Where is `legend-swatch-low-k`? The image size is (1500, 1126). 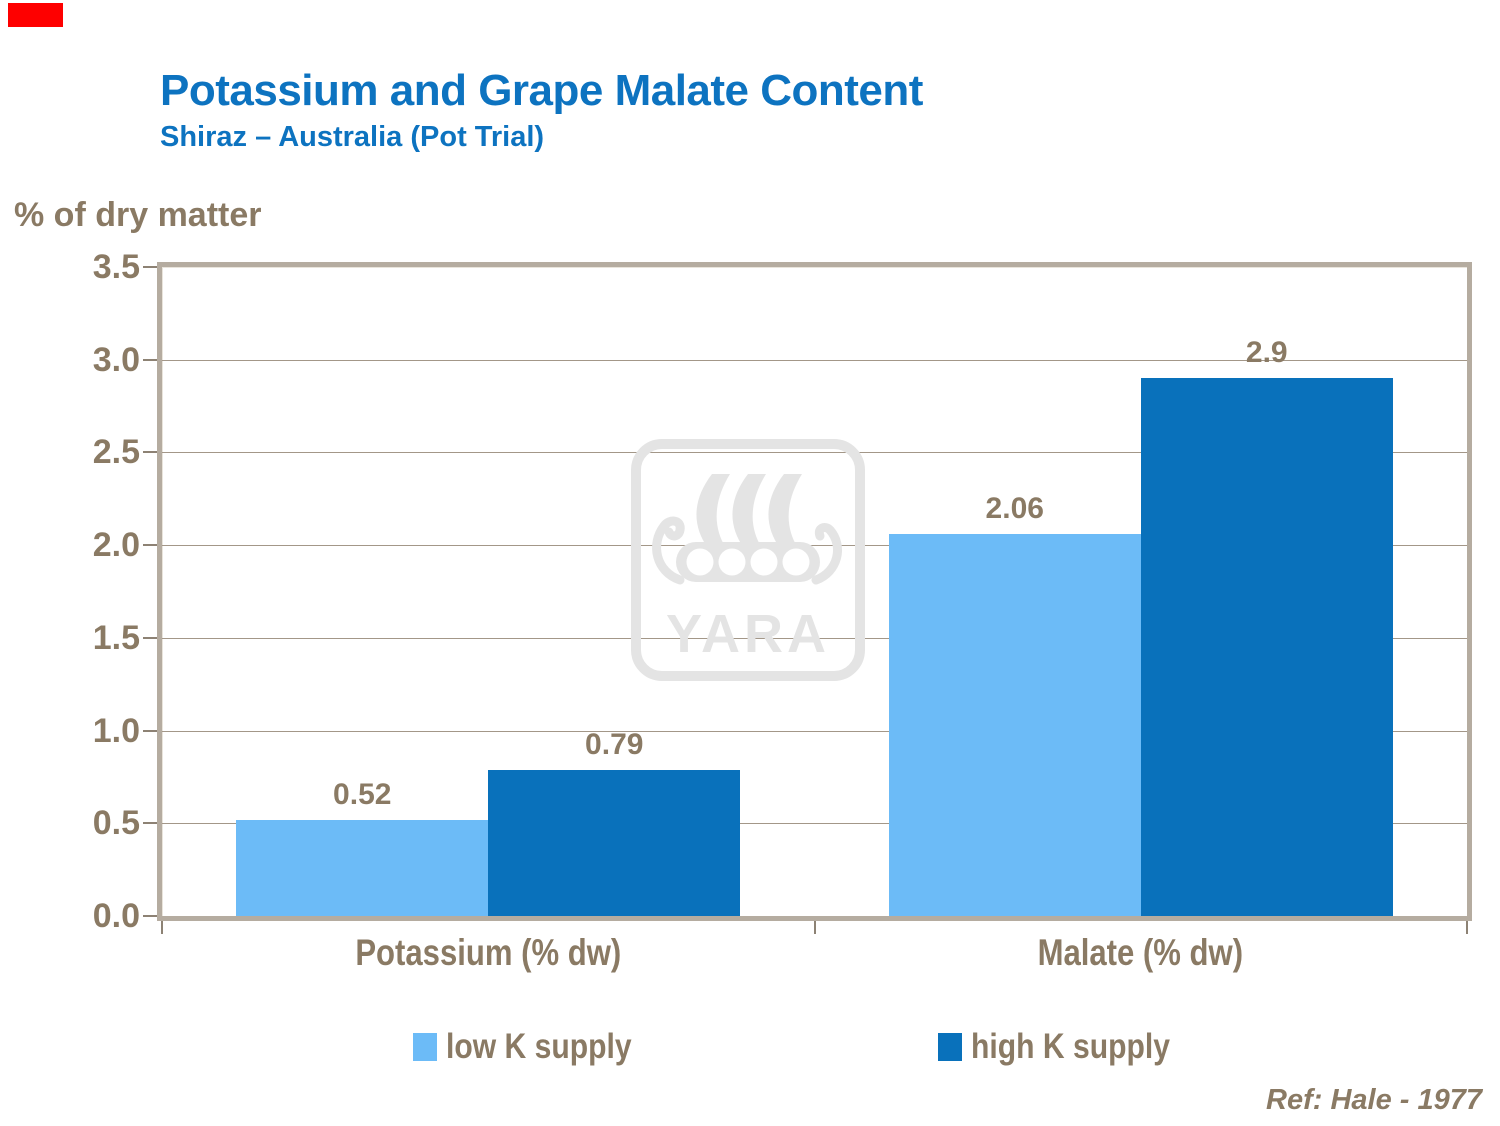
legend-swatch-low-k is located at coordinates (425, 1047).